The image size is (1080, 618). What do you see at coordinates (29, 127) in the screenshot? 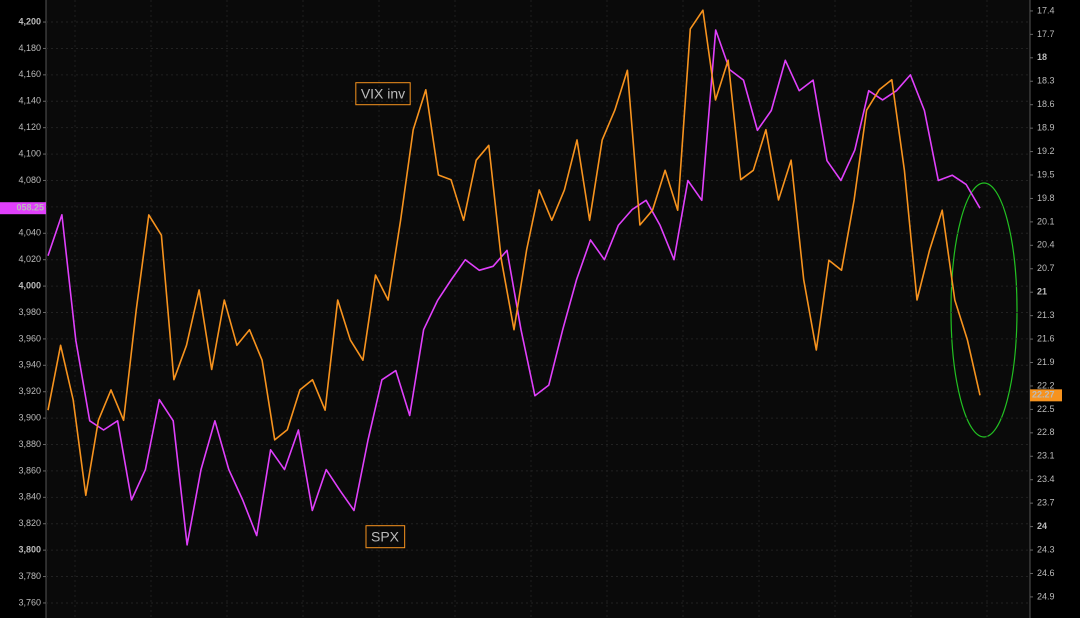
I see `y-tick-label: 4,120` at bounding box center [29, 127].